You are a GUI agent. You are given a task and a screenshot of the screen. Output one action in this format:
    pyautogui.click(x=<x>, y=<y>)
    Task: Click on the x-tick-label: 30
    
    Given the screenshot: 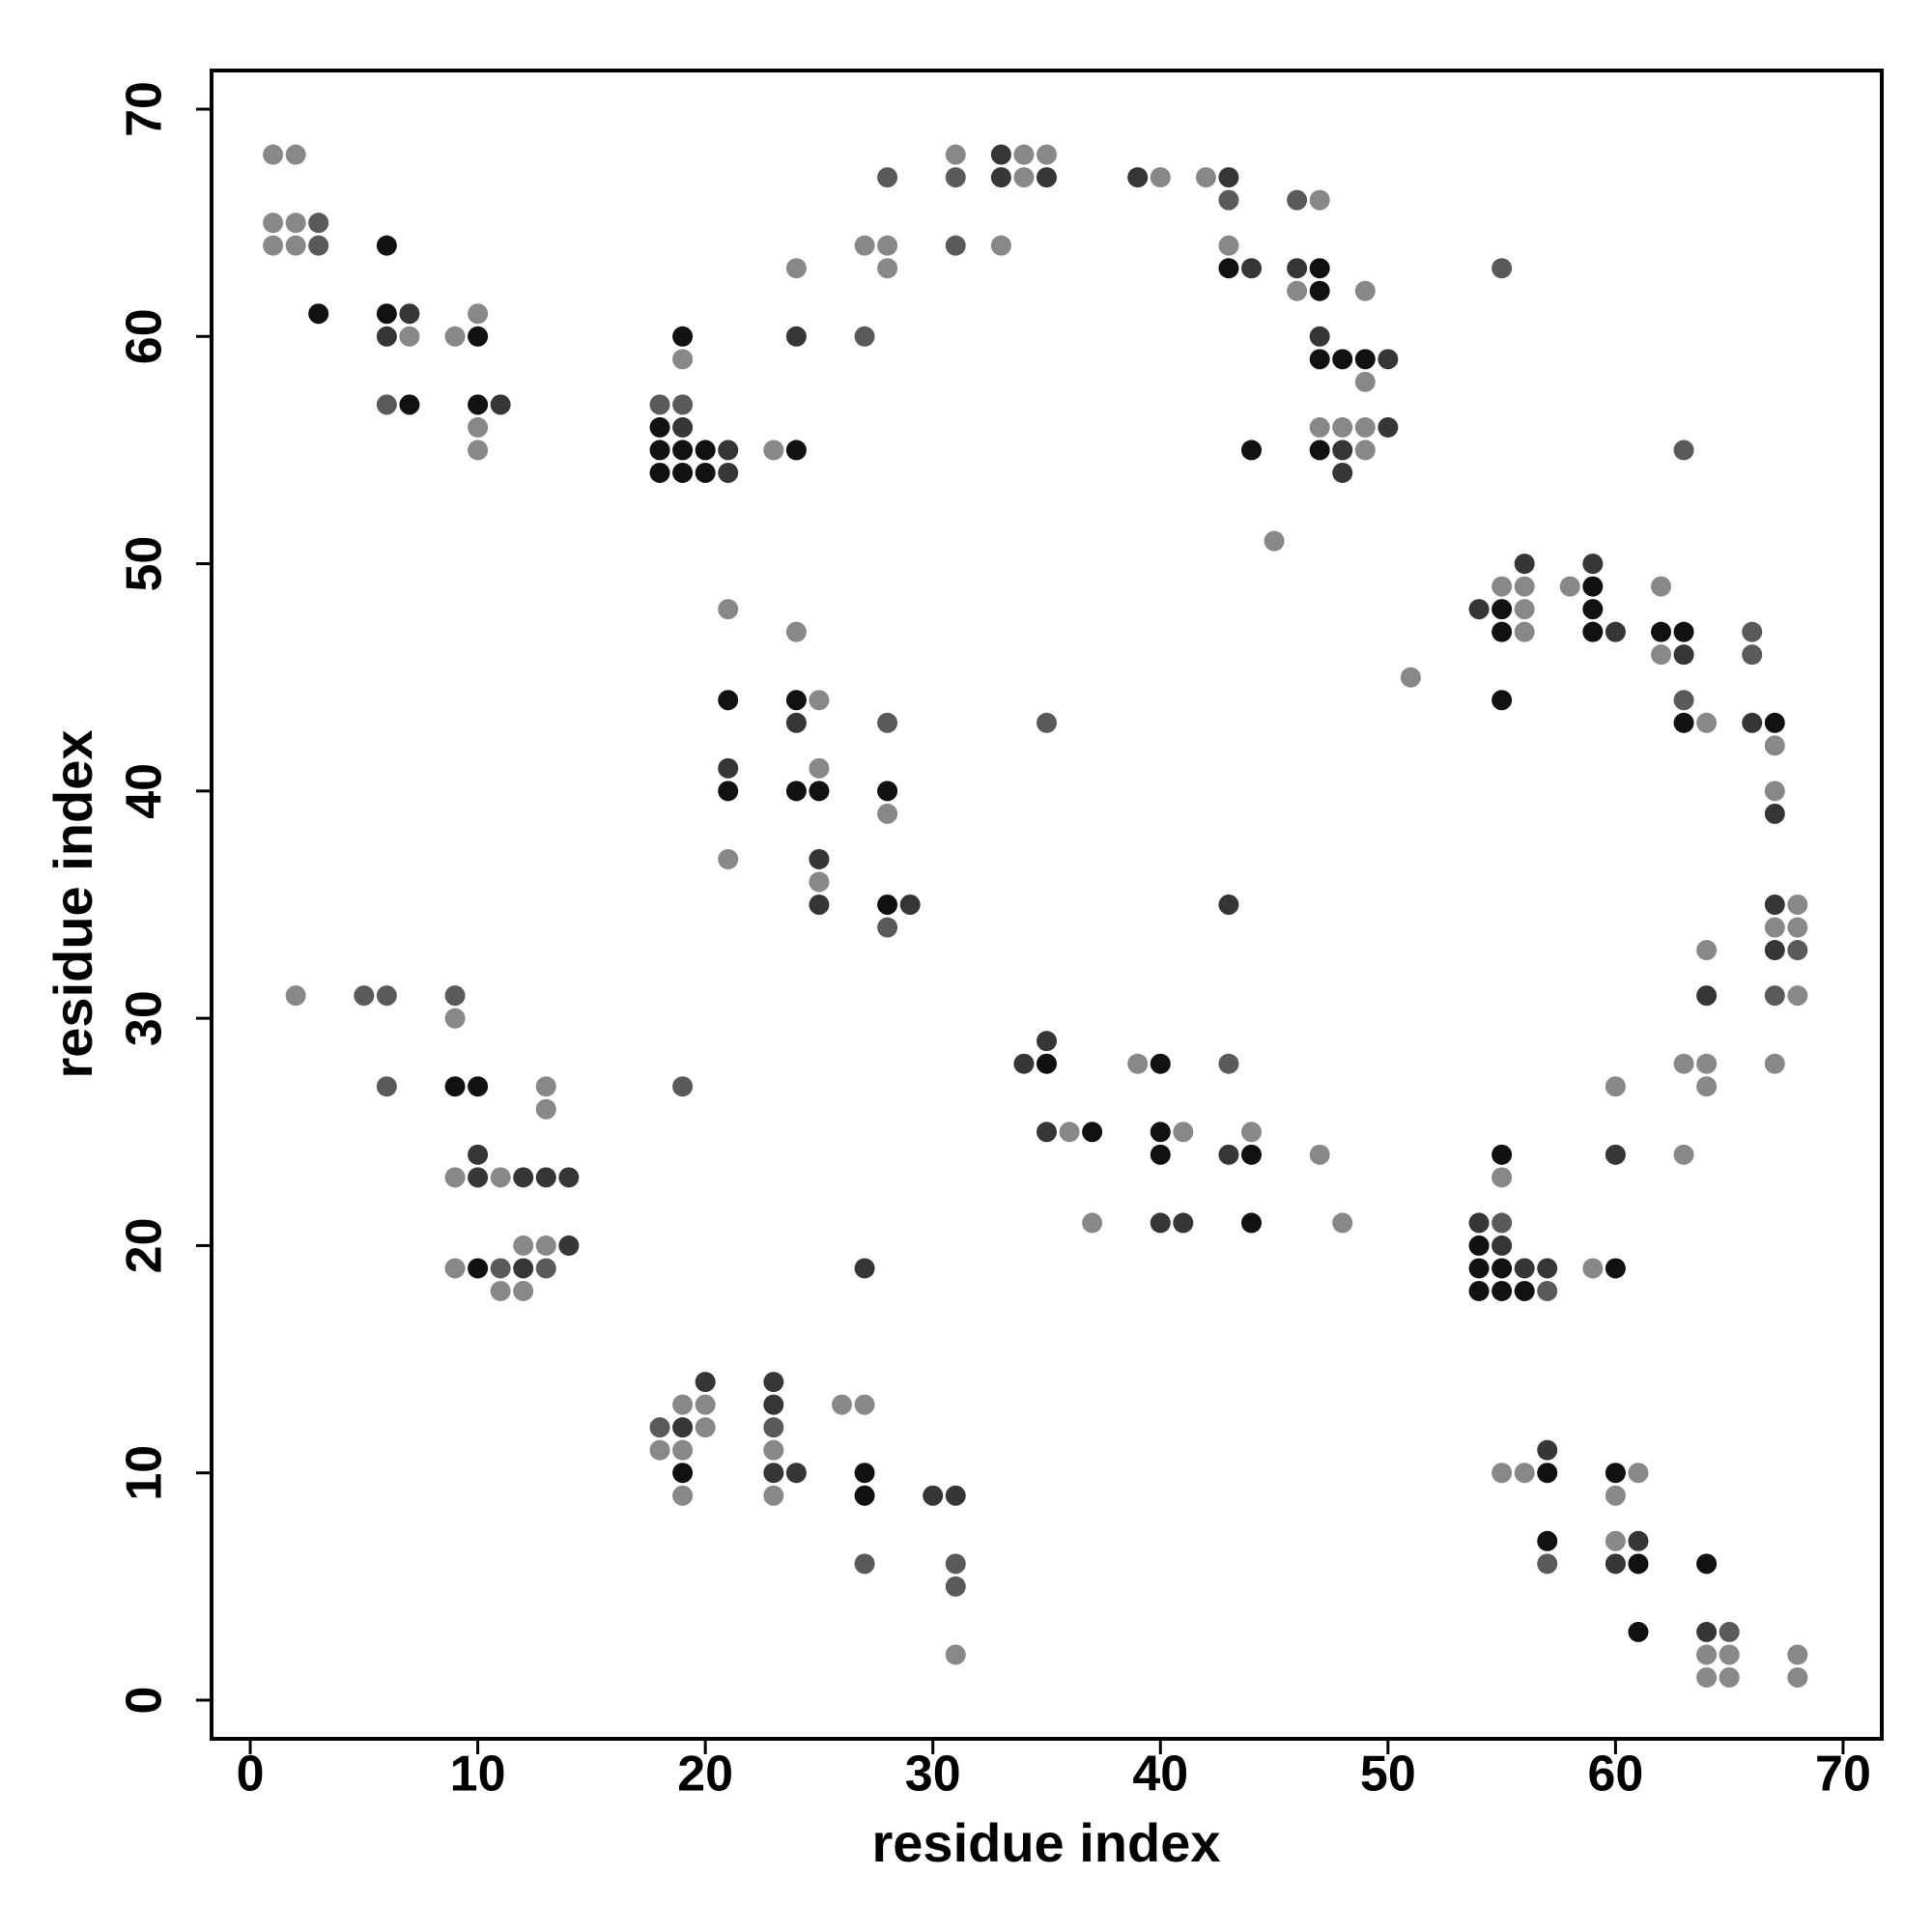 What is the action you would take?
    pyautogui.click(x=933, y=1775)
    